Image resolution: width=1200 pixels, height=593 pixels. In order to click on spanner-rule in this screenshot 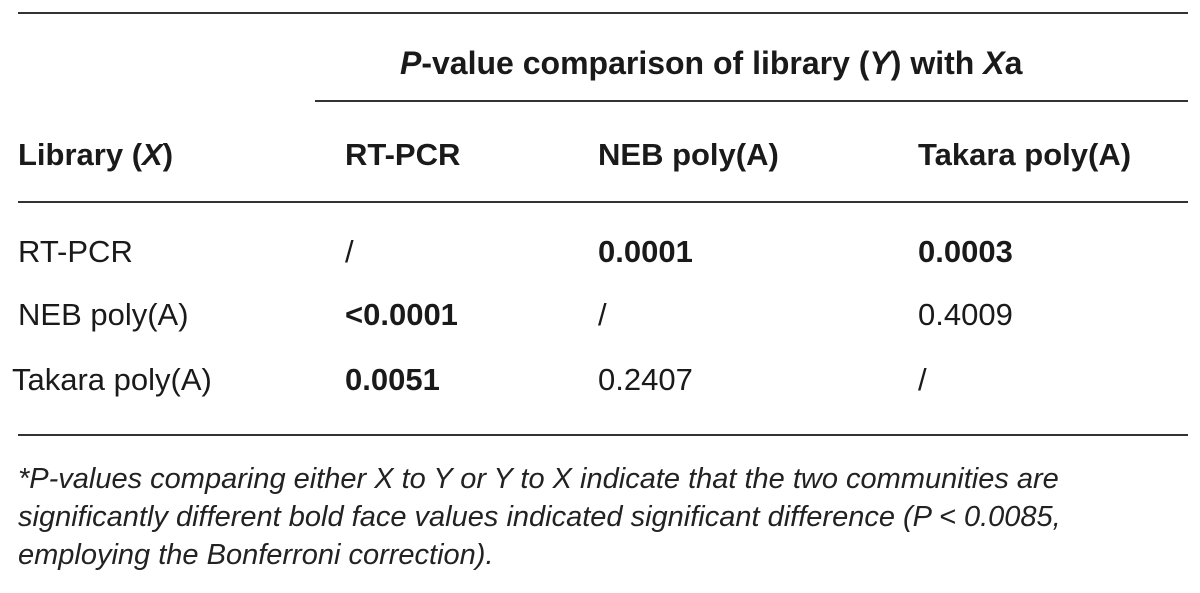, I will do `click(751, 101)`.